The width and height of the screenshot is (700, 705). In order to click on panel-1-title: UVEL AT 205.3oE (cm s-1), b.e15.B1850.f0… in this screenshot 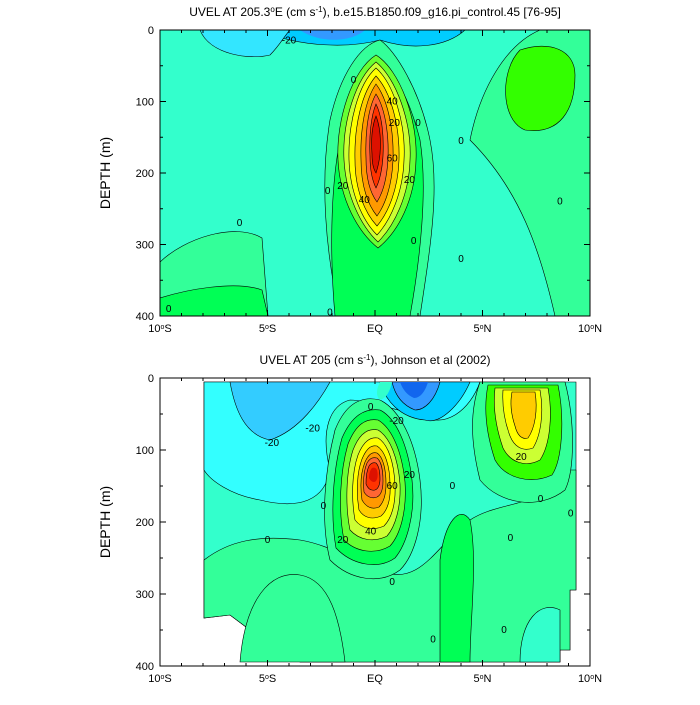, I will do `click(375, 12)`.